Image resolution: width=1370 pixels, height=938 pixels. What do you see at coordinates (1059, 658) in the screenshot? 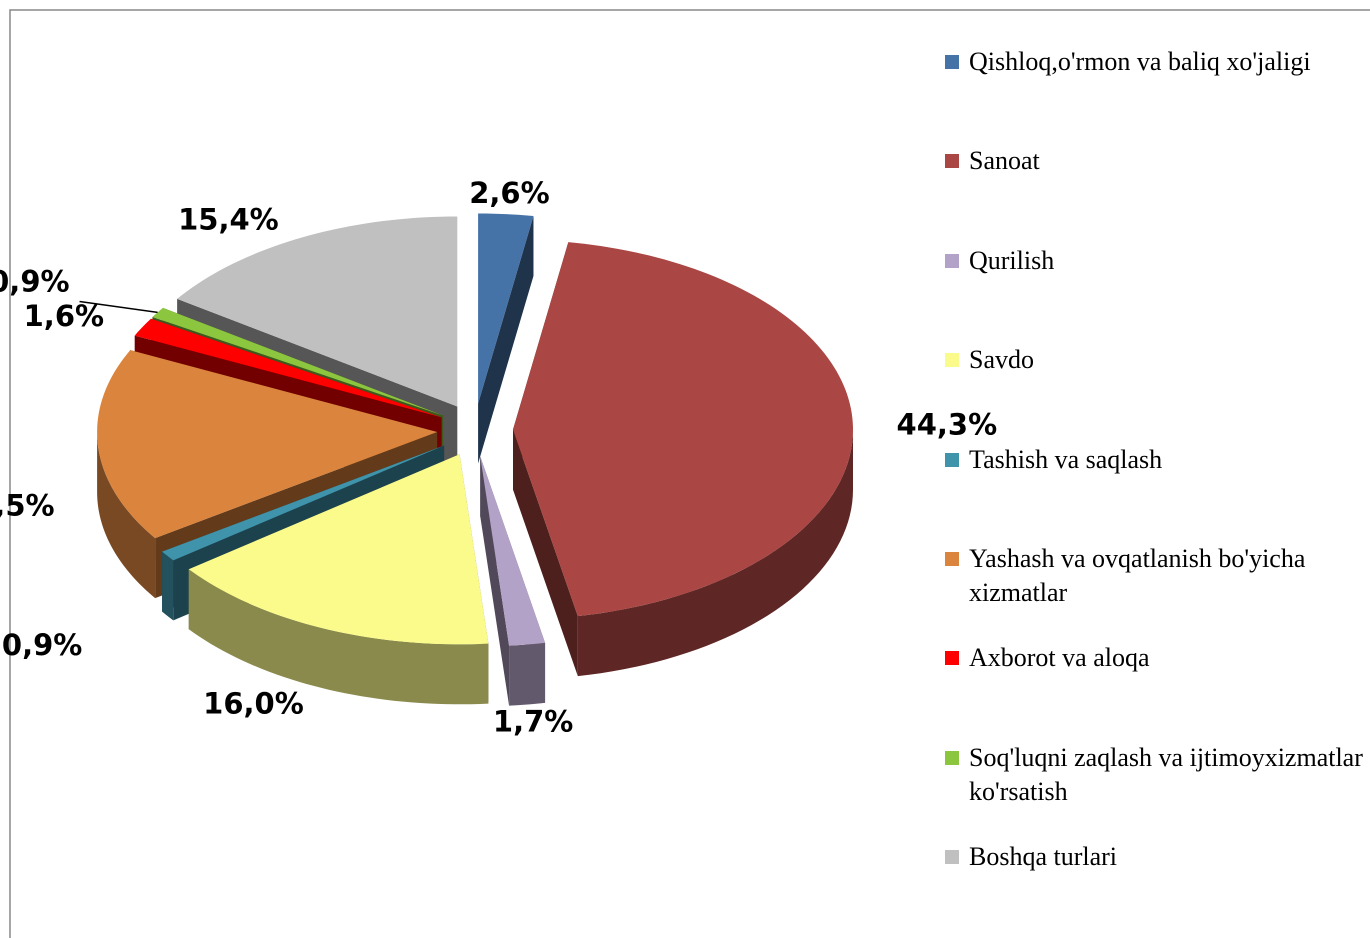
I see `legend-label: Axborot va aloqa` at bounding box center [1059, 658].